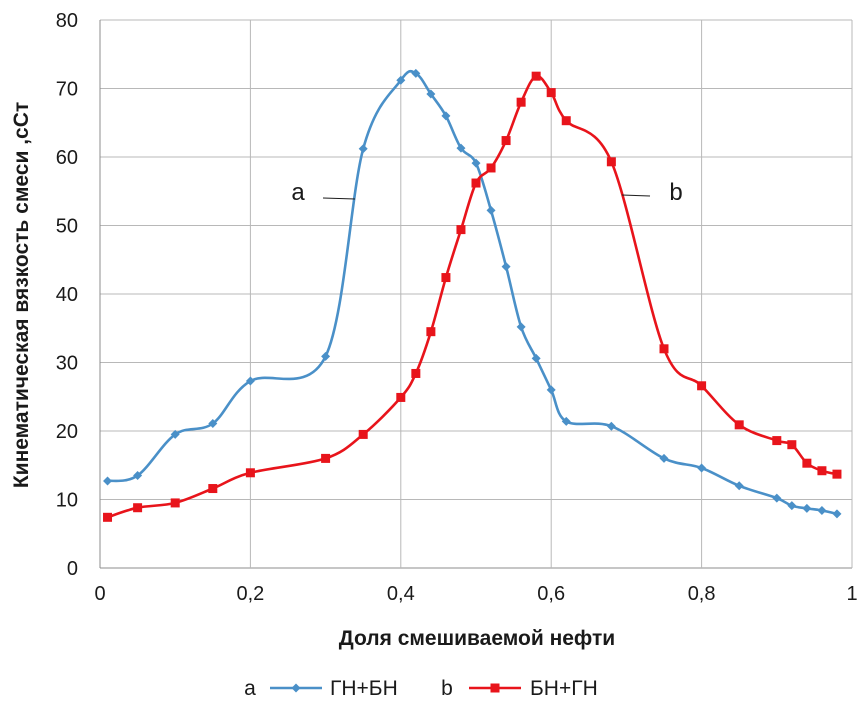 The height and width of the screenshot is (703, 859). Describe the element at coordinates (250, 594) in the screenshot. I see `x-tick-label: 0,2` at that location.